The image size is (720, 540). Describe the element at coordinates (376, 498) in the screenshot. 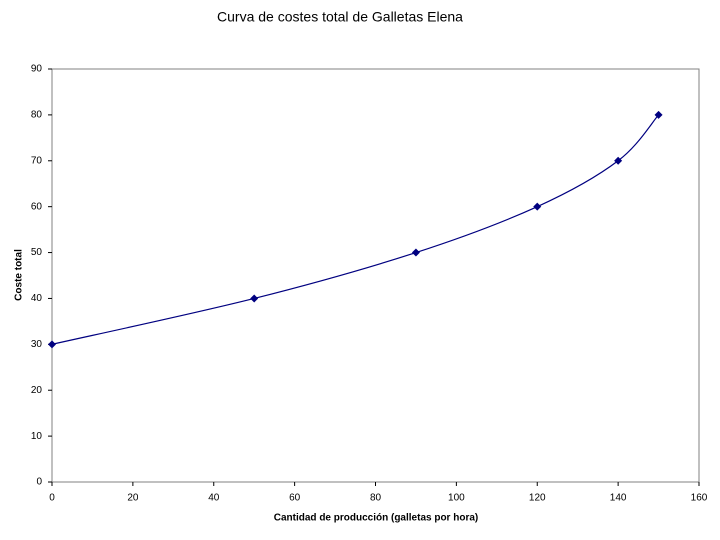

I see `x-tick-label: 80` at that location.